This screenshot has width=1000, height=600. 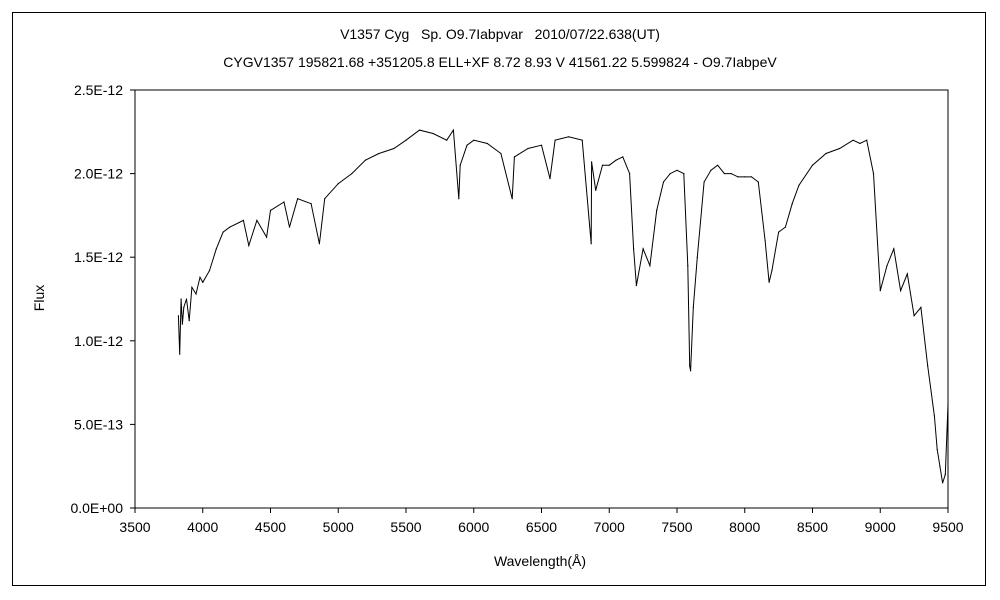 What do you see at coordinates (134, 527) in the screenshot?
I see `x-tick-label: 3500` at bounding box center [134, 527].